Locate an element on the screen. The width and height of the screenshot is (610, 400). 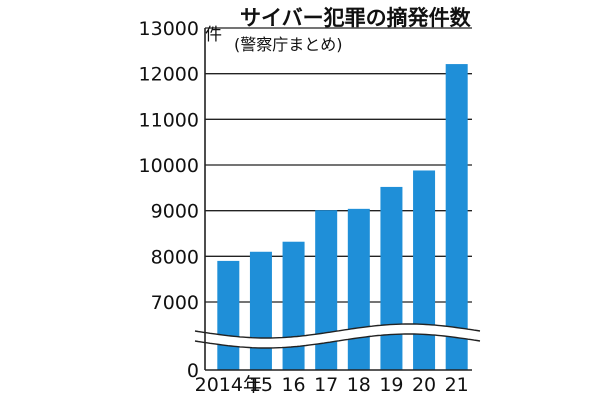
y-tick-label: 9000 is located at coordinates (175, 212).